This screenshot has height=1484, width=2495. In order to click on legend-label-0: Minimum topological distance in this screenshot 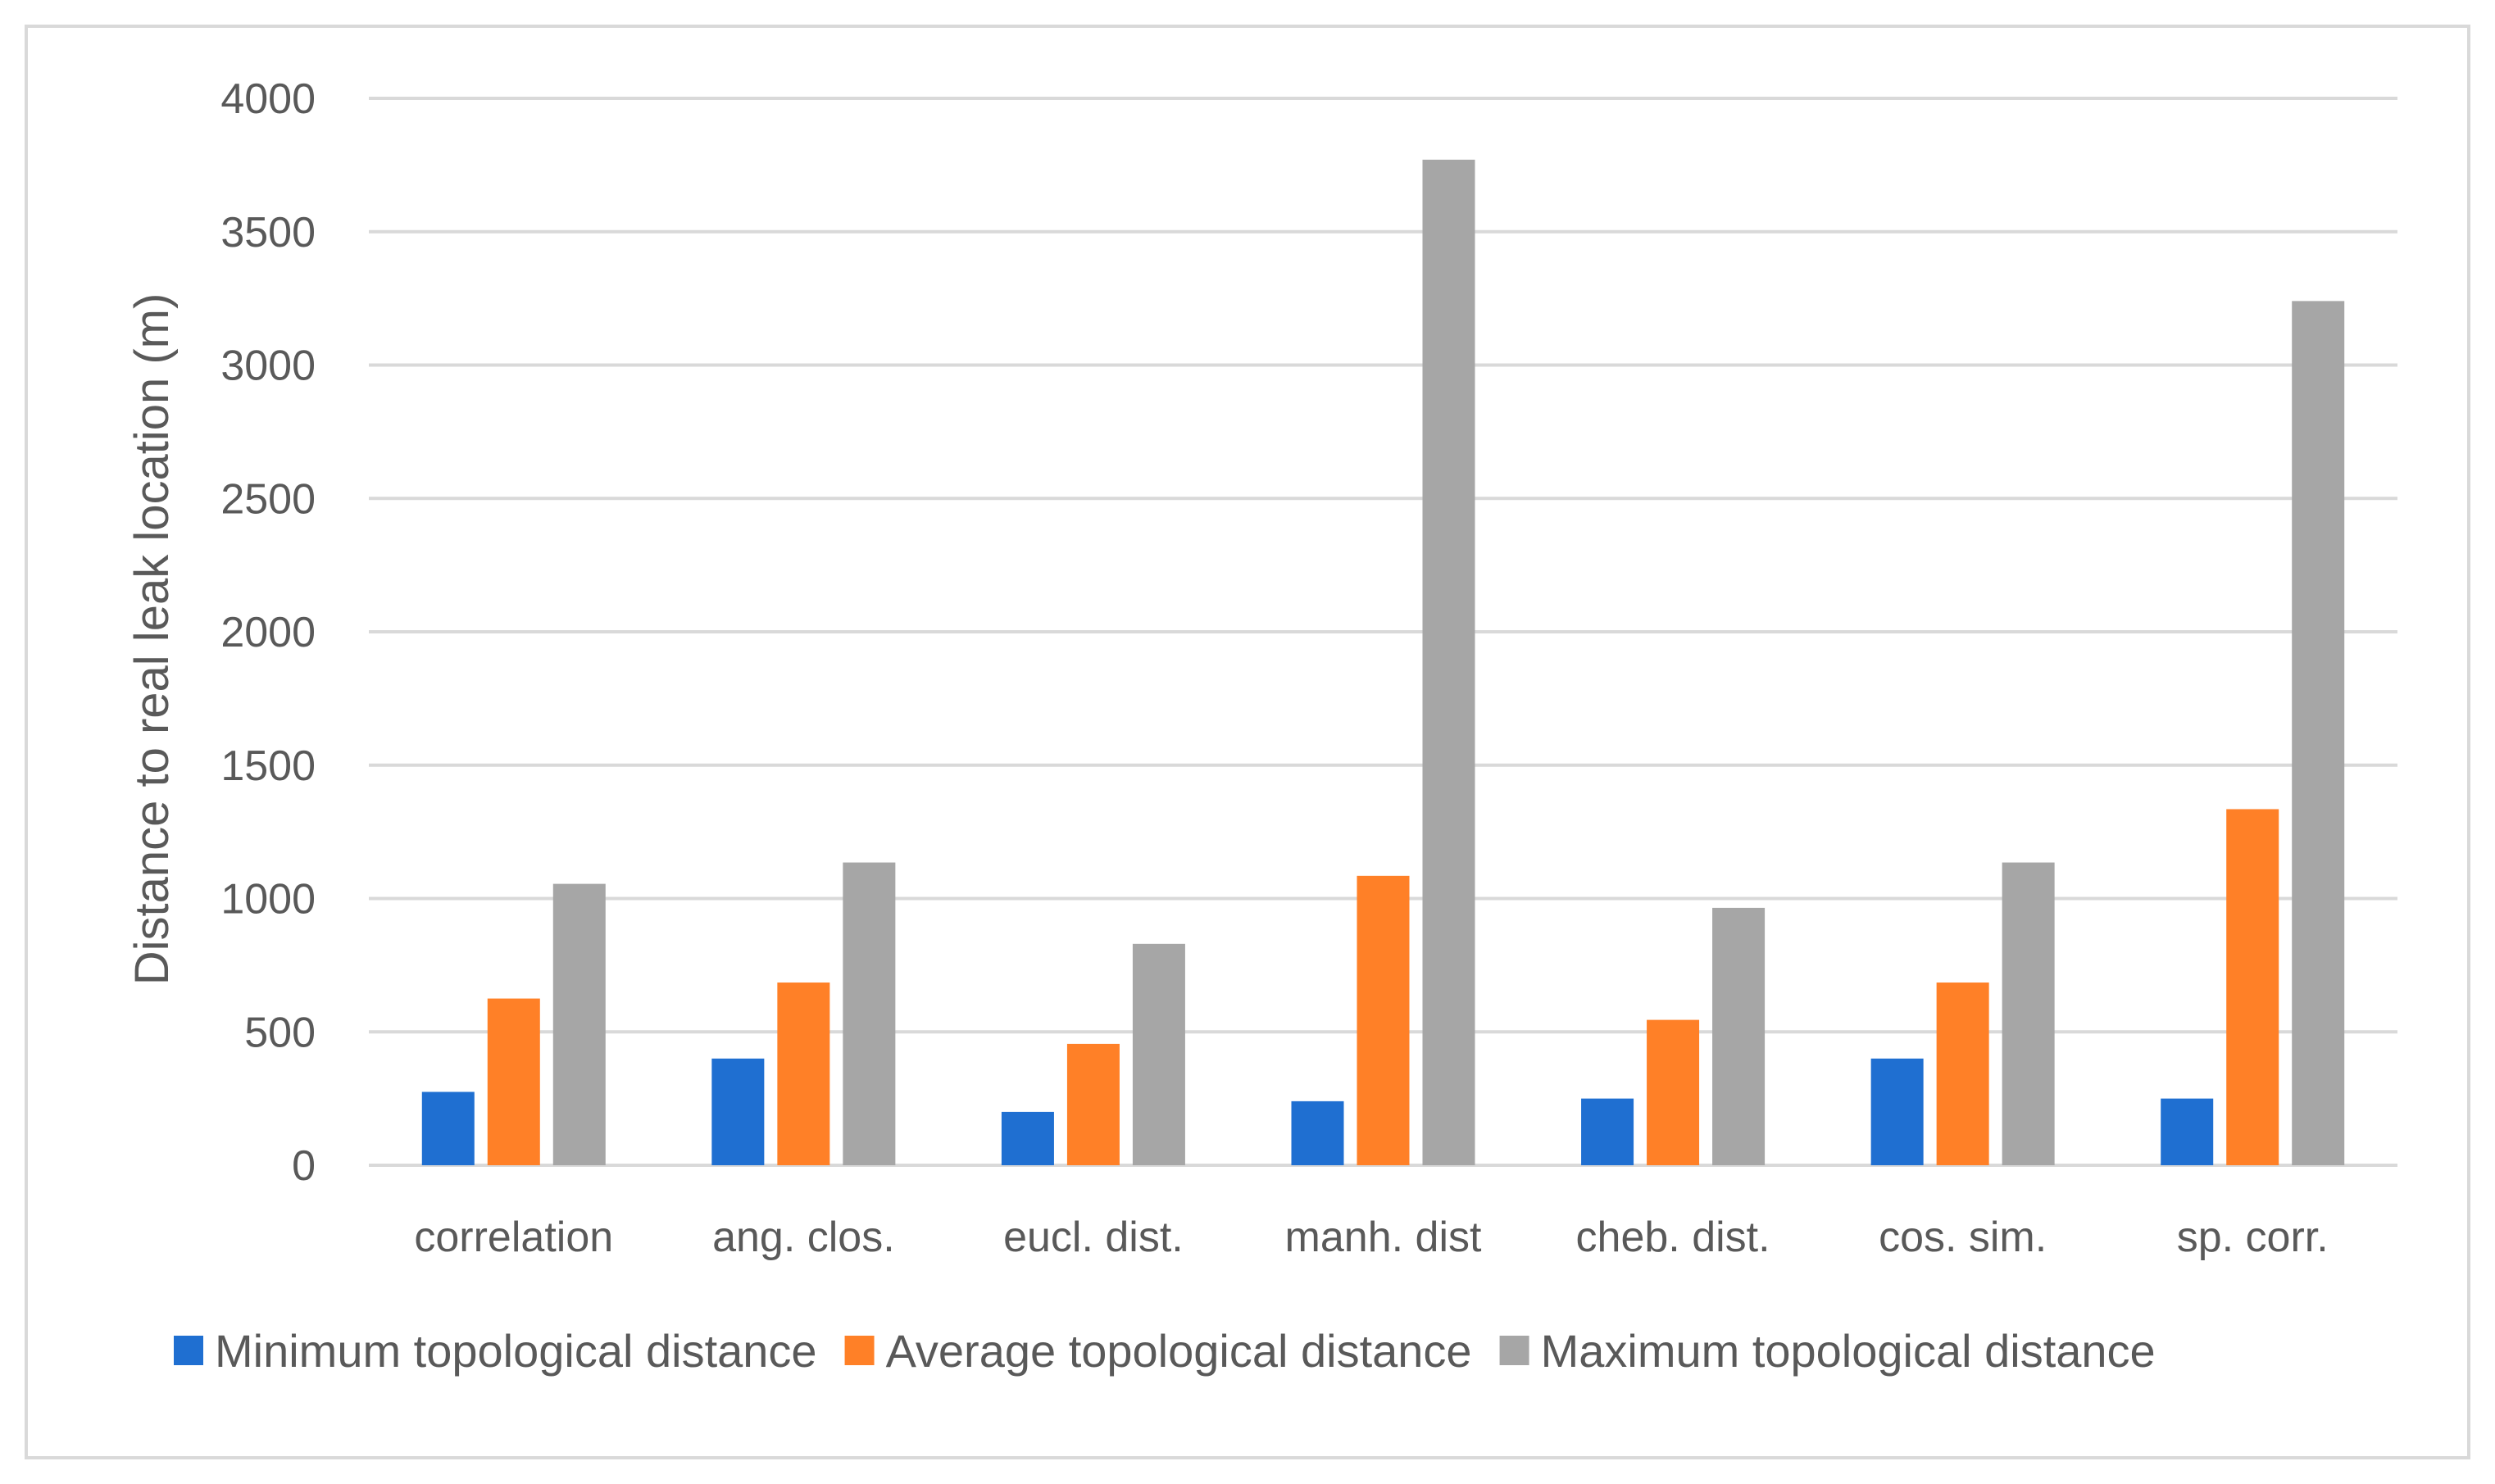, I will do `click(516, 1351)`.